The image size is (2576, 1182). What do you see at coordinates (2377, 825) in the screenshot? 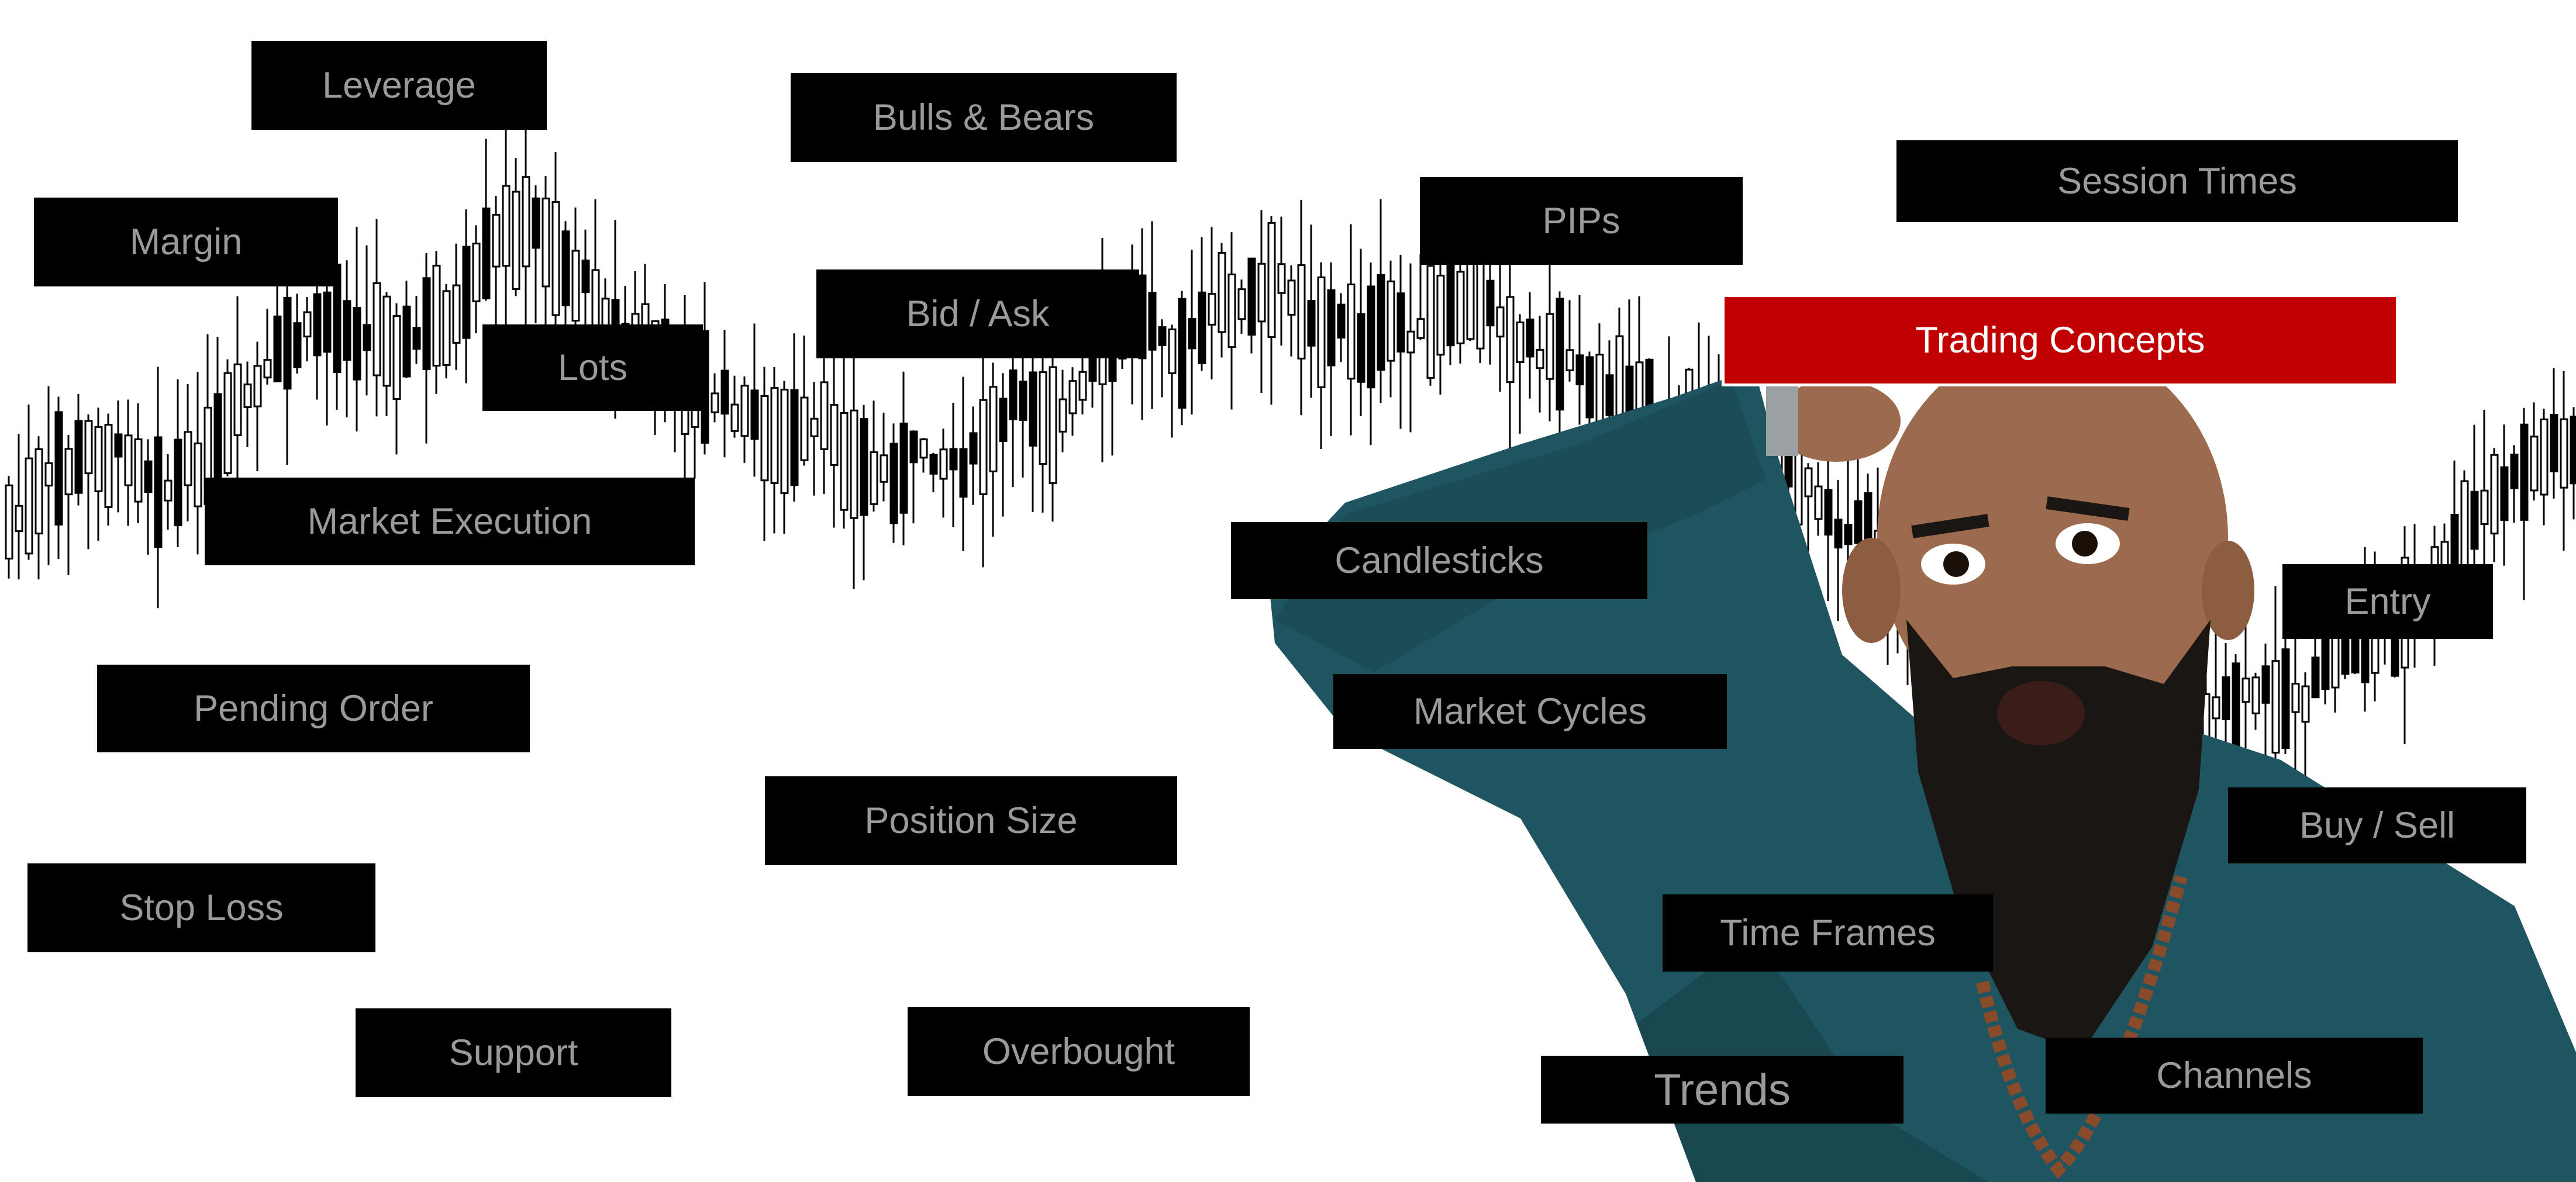
I see `label-buy-sell: Buy / Sell` at bounding box center [2377, 825].